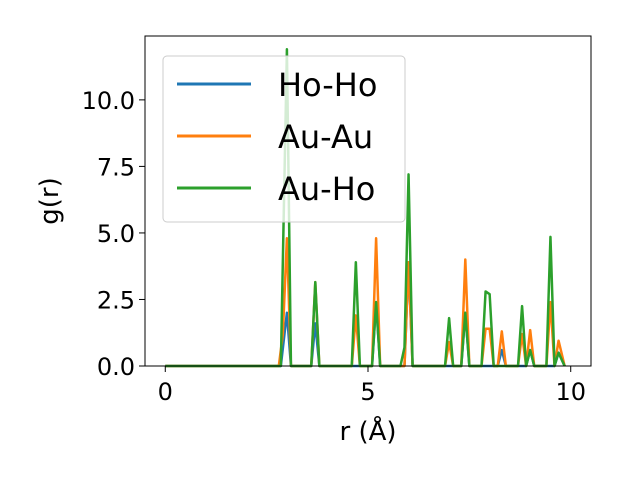 The width and height of the screenshot is (640, 480). Describe the element at coordinates (570, 392) in the screenshot. I see `x-tick-label: 10` at that location.